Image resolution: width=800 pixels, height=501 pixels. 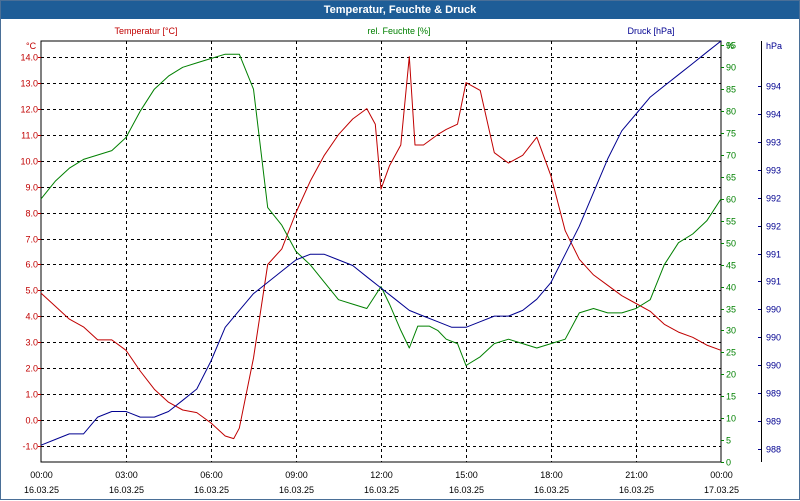 I want to click on temperature-tick-label: -1.0, so click(x=30, y=447).